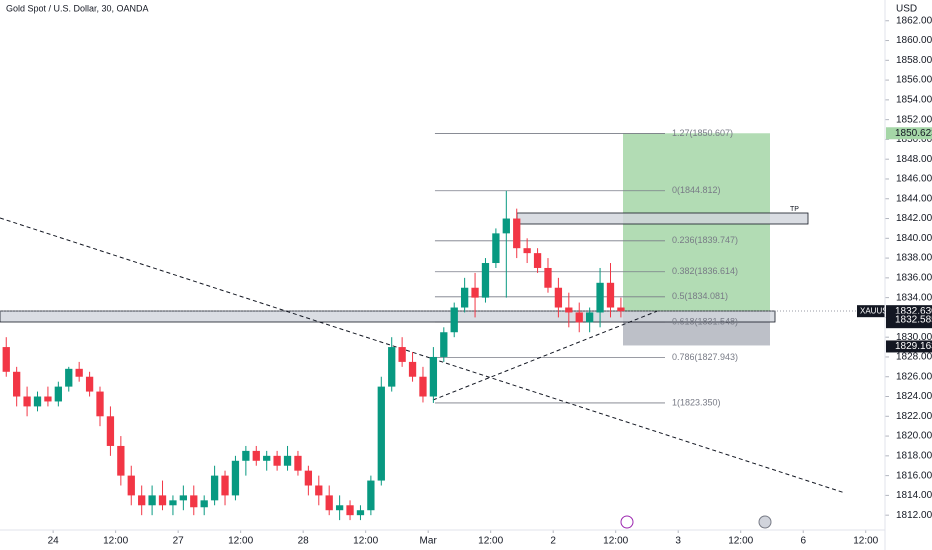 This screenshot has height=550, width=932. Describe the element at coordinates (803, 541) in the screenshot. I see `x-tick-label: 6` at that location.